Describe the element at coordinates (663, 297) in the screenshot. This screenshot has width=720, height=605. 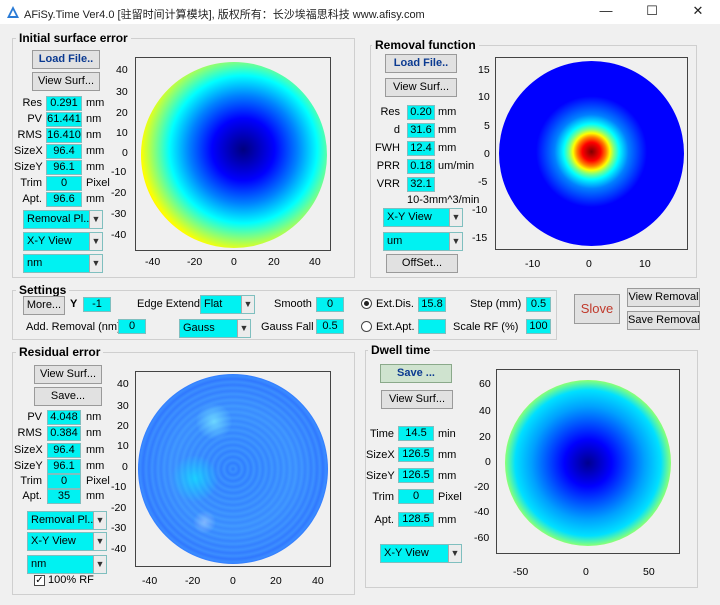
I see `view-removal-button: View Removal` at that location.